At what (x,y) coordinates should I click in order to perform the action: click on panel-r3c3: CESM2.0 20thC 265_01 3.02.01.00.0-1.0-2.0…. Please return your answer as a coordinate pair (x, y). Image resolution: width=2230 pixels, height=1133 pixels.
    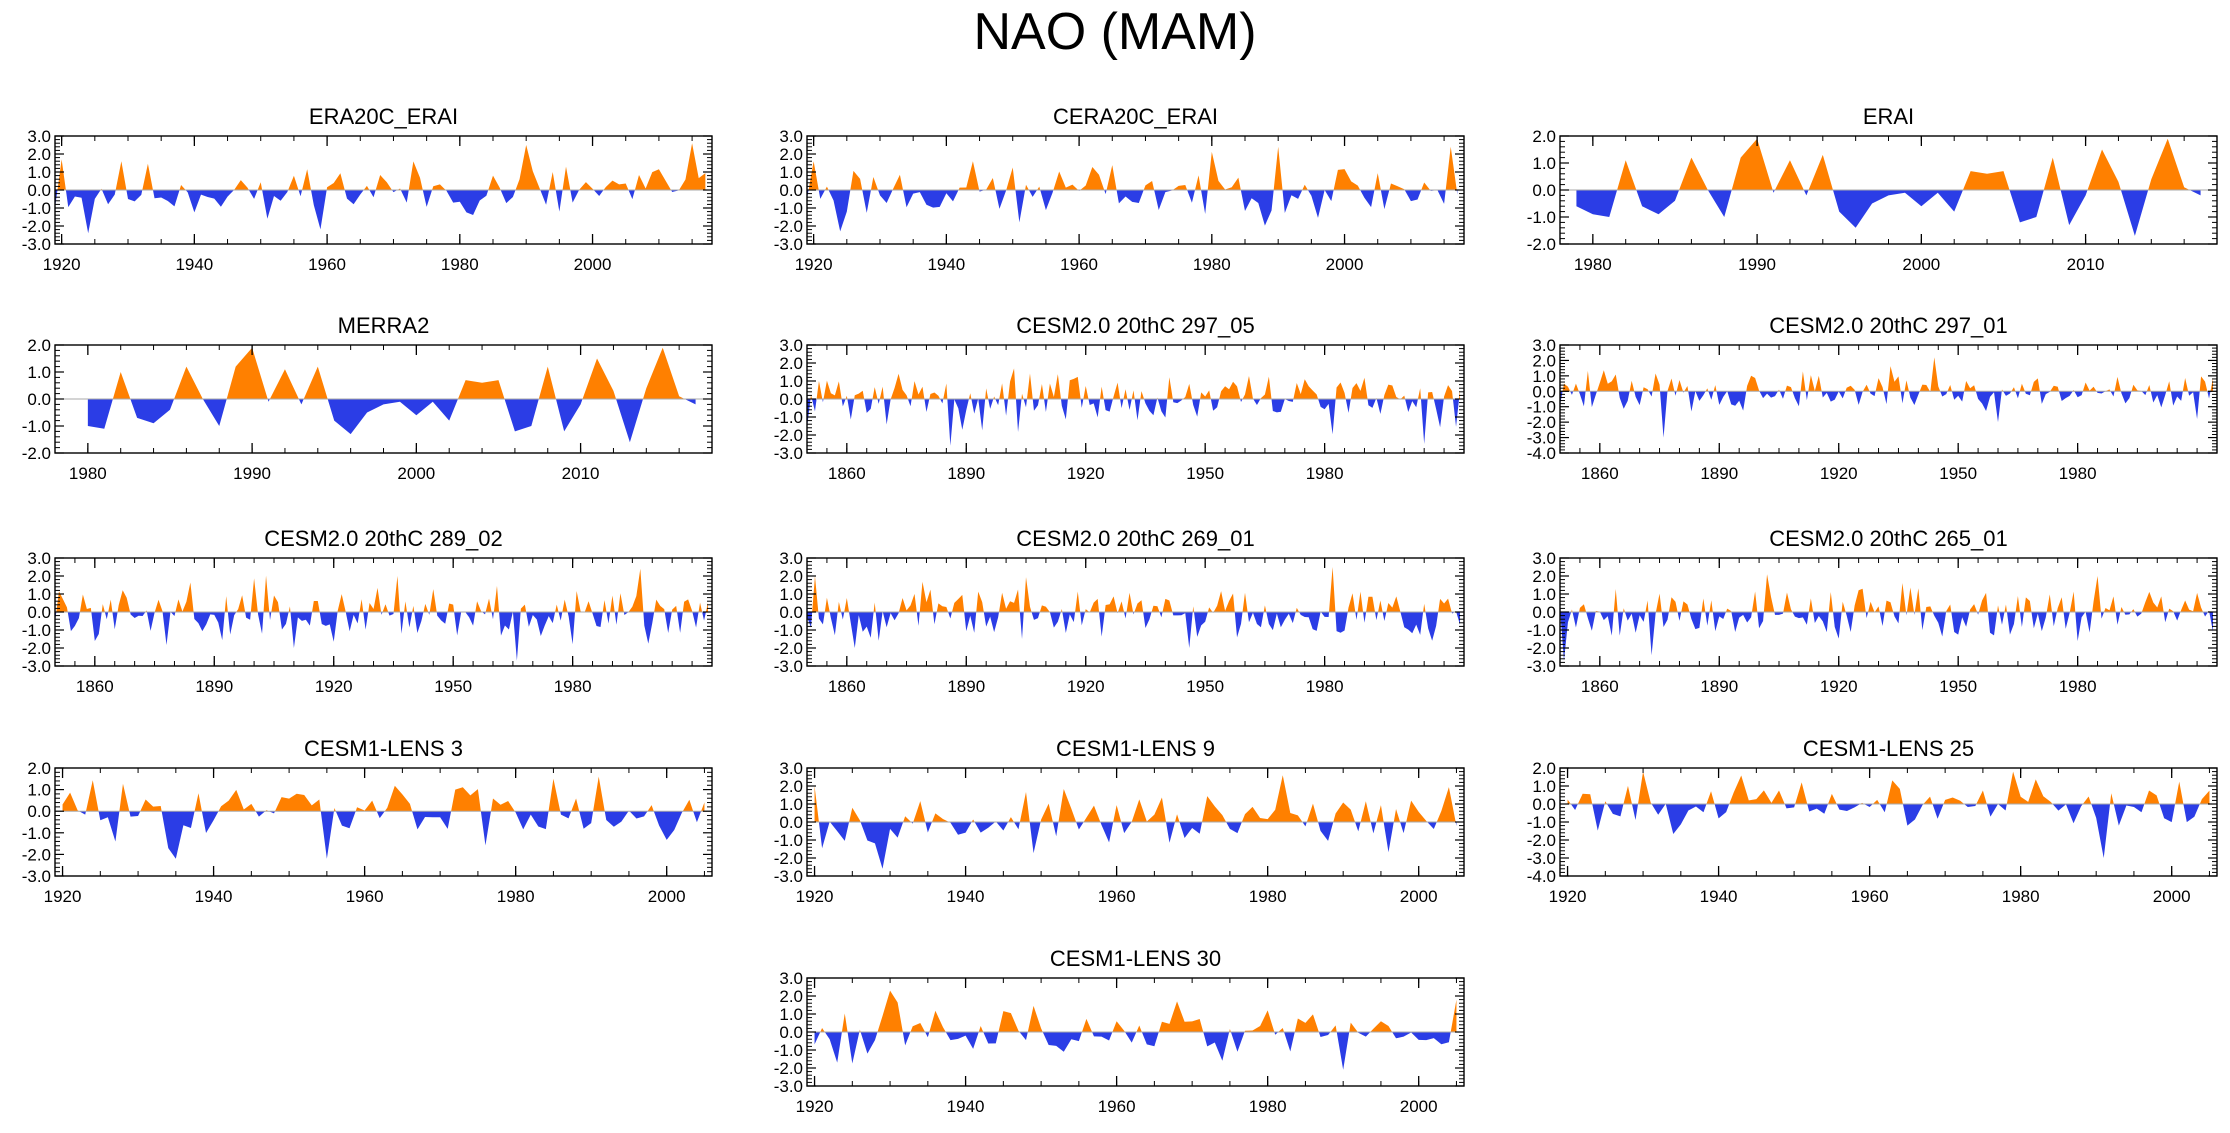
    Looking at the image, I should click on (1872, 611).